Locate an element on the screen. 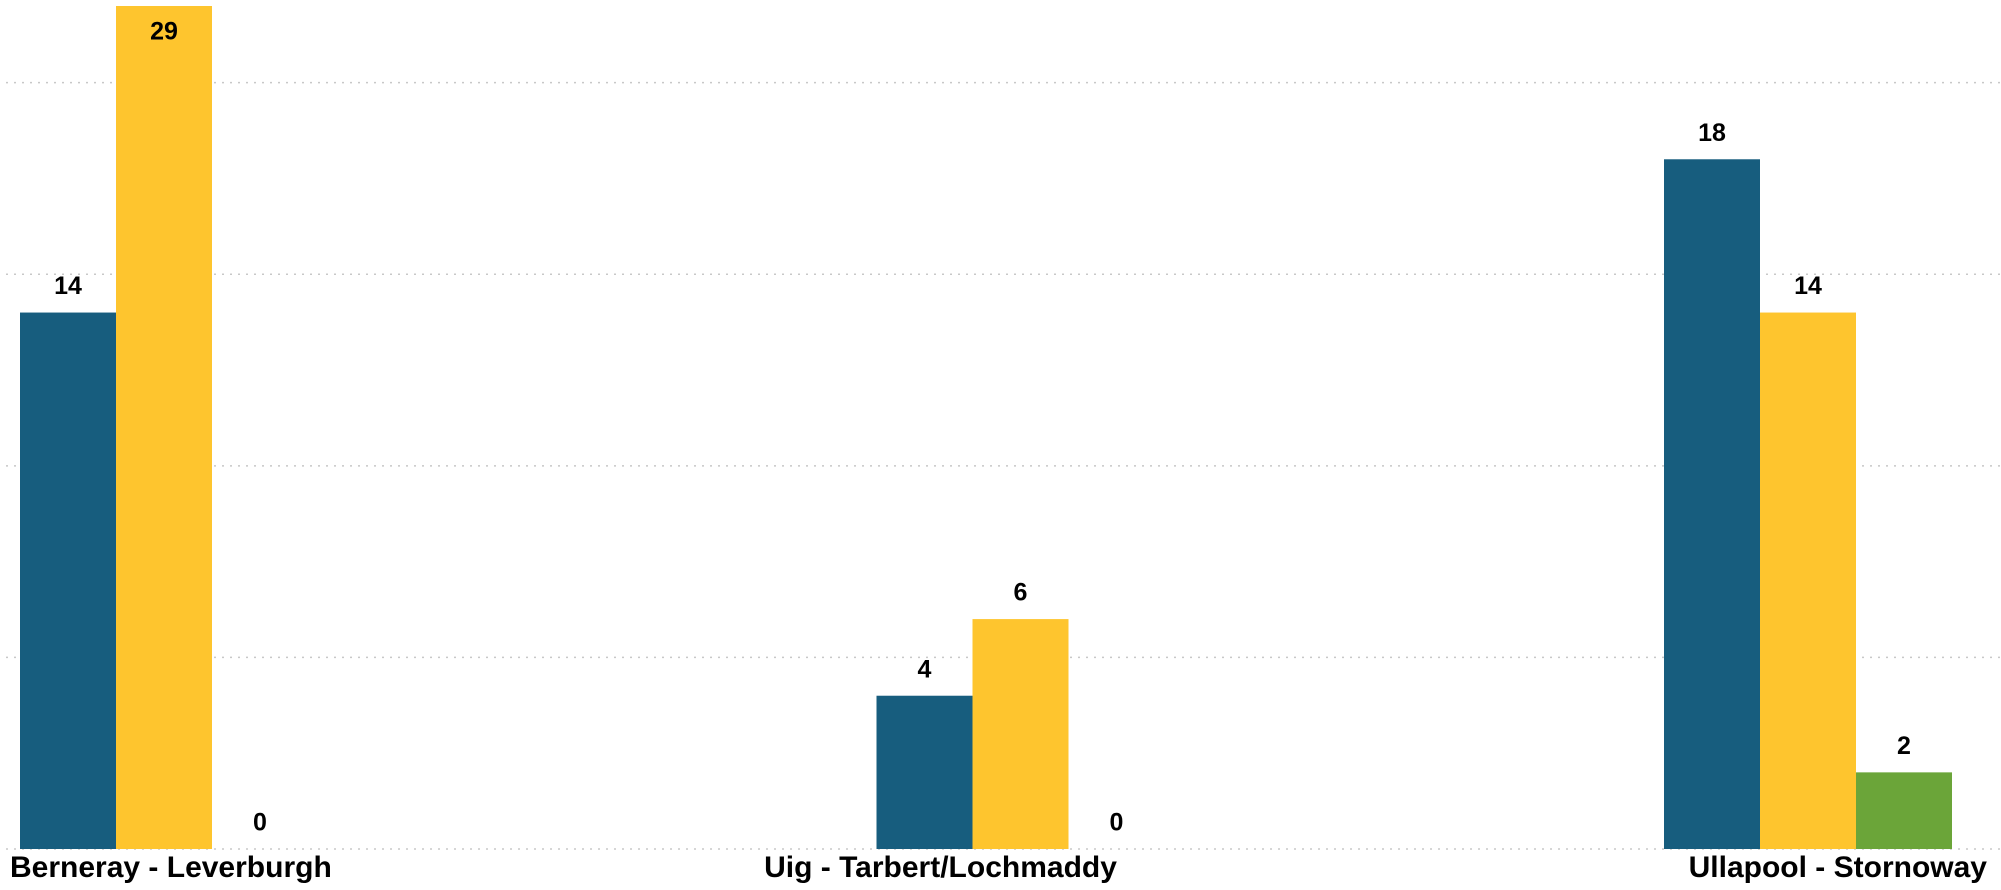  value-label: 2 is located at coordinates (1904, 746).